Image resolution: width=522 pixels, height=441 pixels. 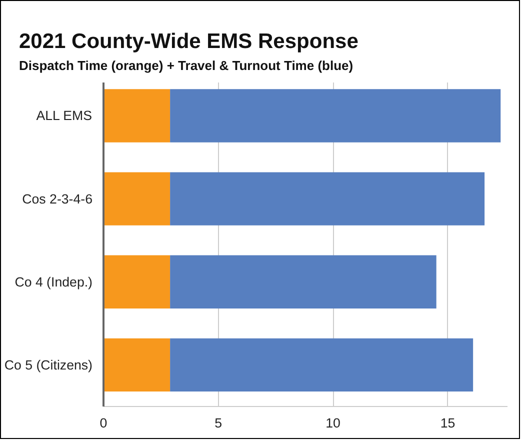 I want to click on chart-title: 2021 County-Wide EMS Response, so click(x=188, y=42).